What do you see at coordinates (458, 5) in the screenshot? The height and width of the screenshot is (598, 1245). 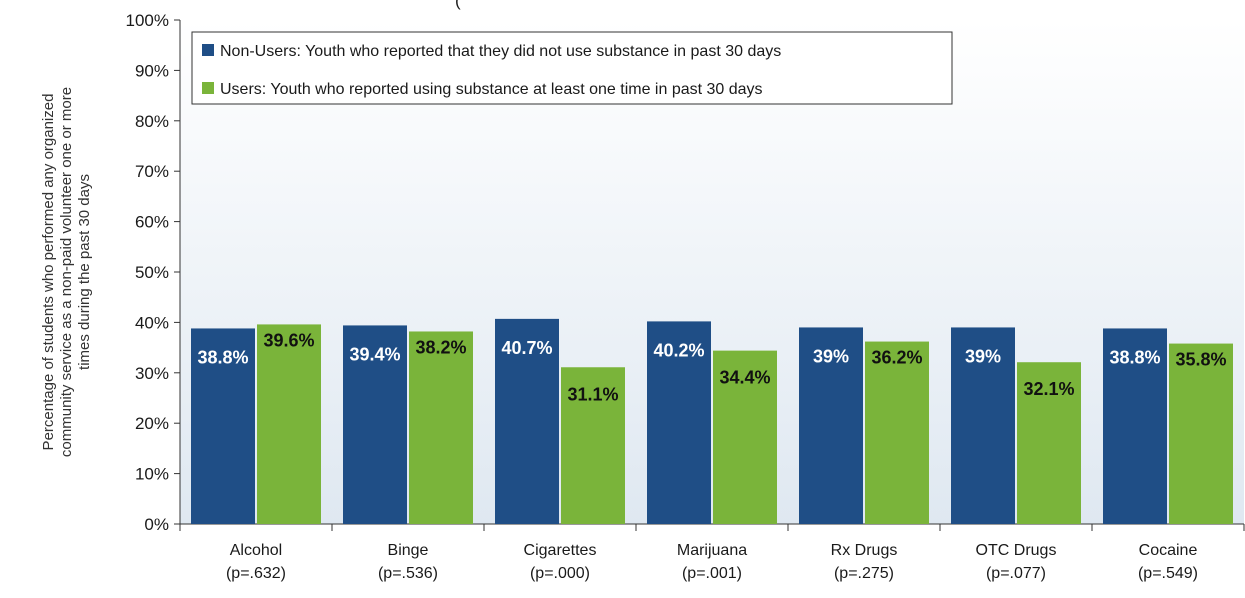 I see `chart-title-fragment: (` at bounding box center [458, 5].